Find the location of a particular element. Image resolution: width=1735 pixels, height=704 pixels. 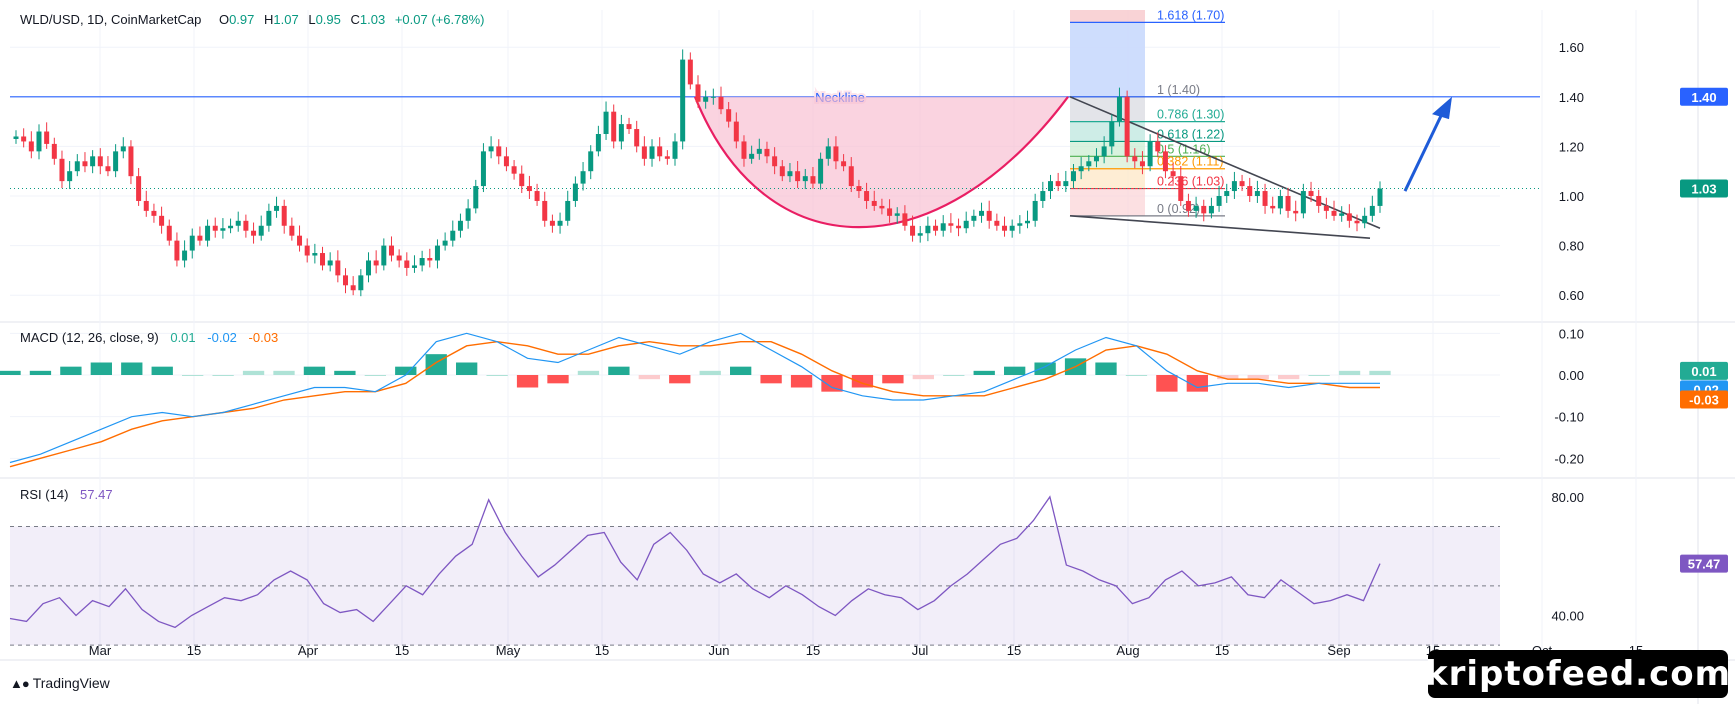

rsi-tick-label: 40.00 is located at coordinates (1567, 616).